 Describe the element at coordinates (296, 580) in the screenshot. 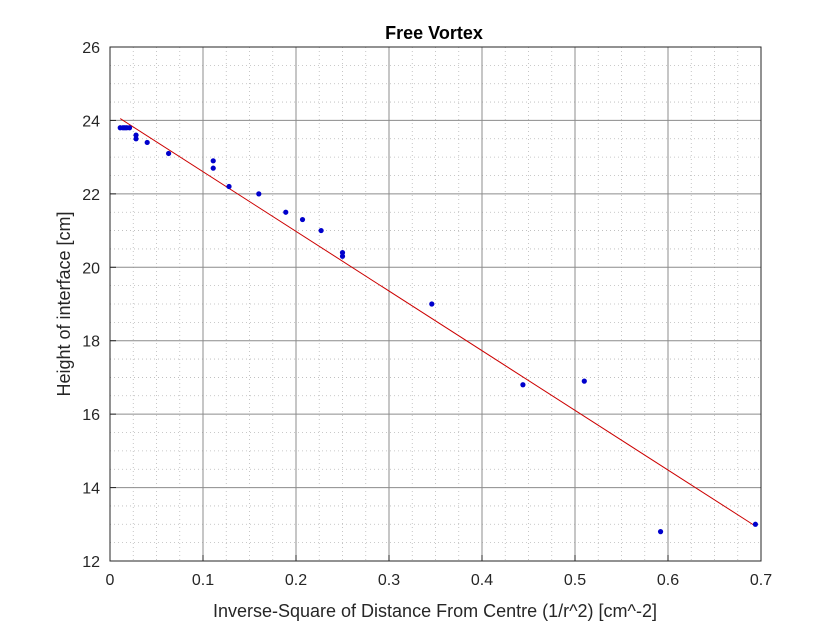

I see `x-tick-label: 0.2` at that location.